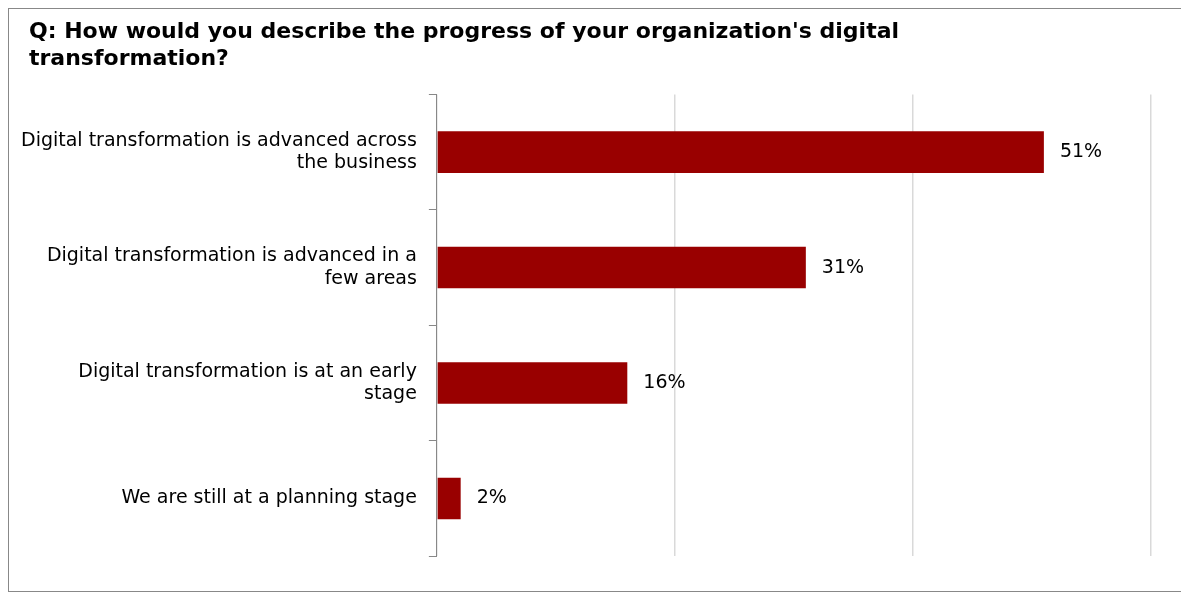 Image resolution: width=1190 pixels, height=602 pixels. What do you see at coordinates (1081, 150) in the screenshot?
I see `data-label: 51%` at bounding box center [1081, 150].